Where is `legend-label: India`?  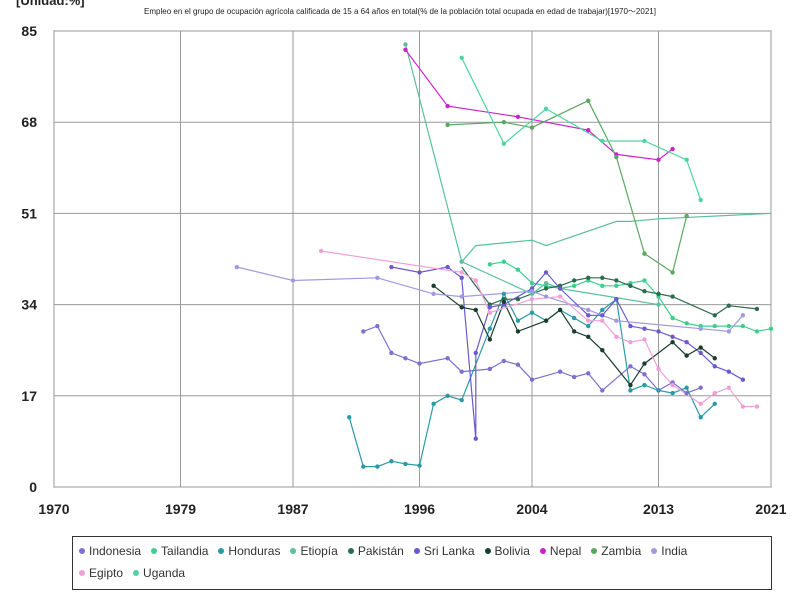
legend-label: India is located at coordinates (674, 551).